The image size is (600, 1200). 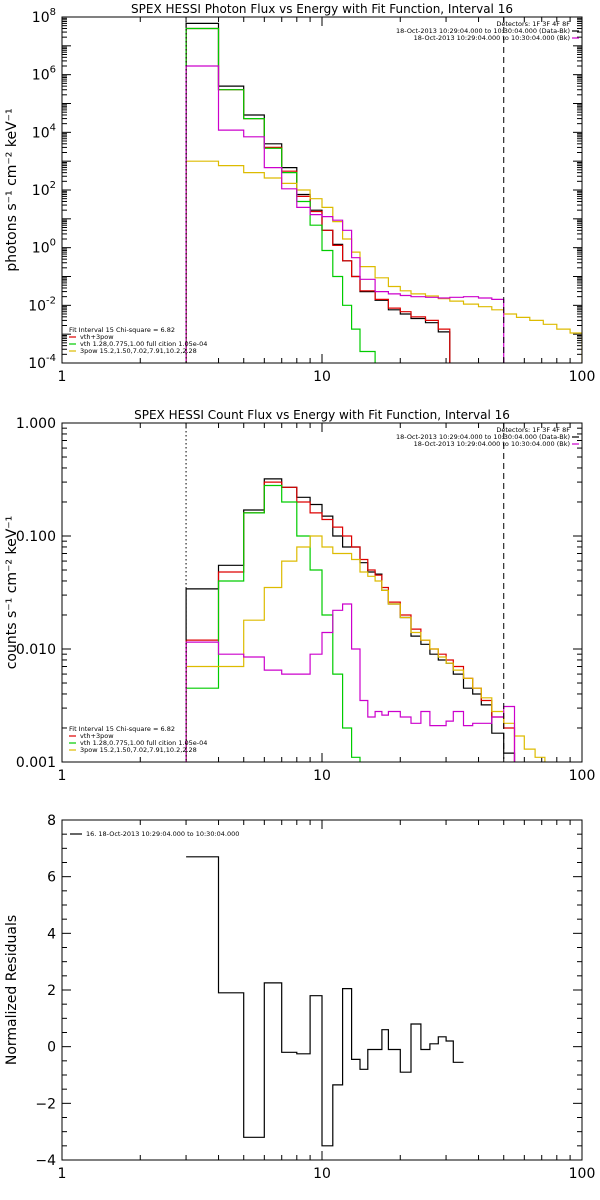 I want to click on y-tick-label: 0.001, so click(x=36, y=763).